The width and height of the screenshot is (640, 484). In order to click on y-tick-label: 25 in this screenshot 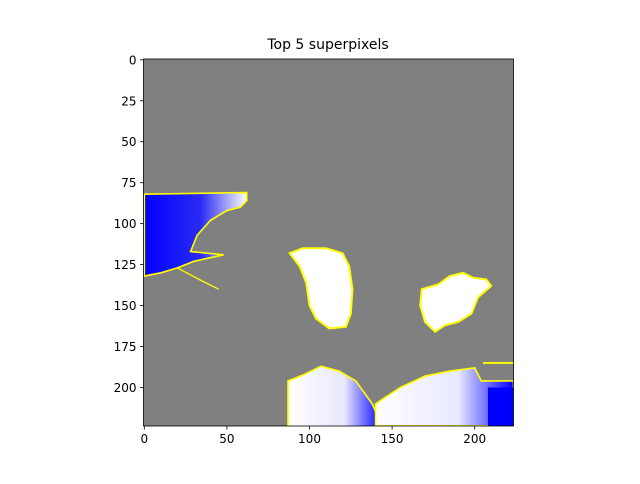, I will do `click(128, 101)`.